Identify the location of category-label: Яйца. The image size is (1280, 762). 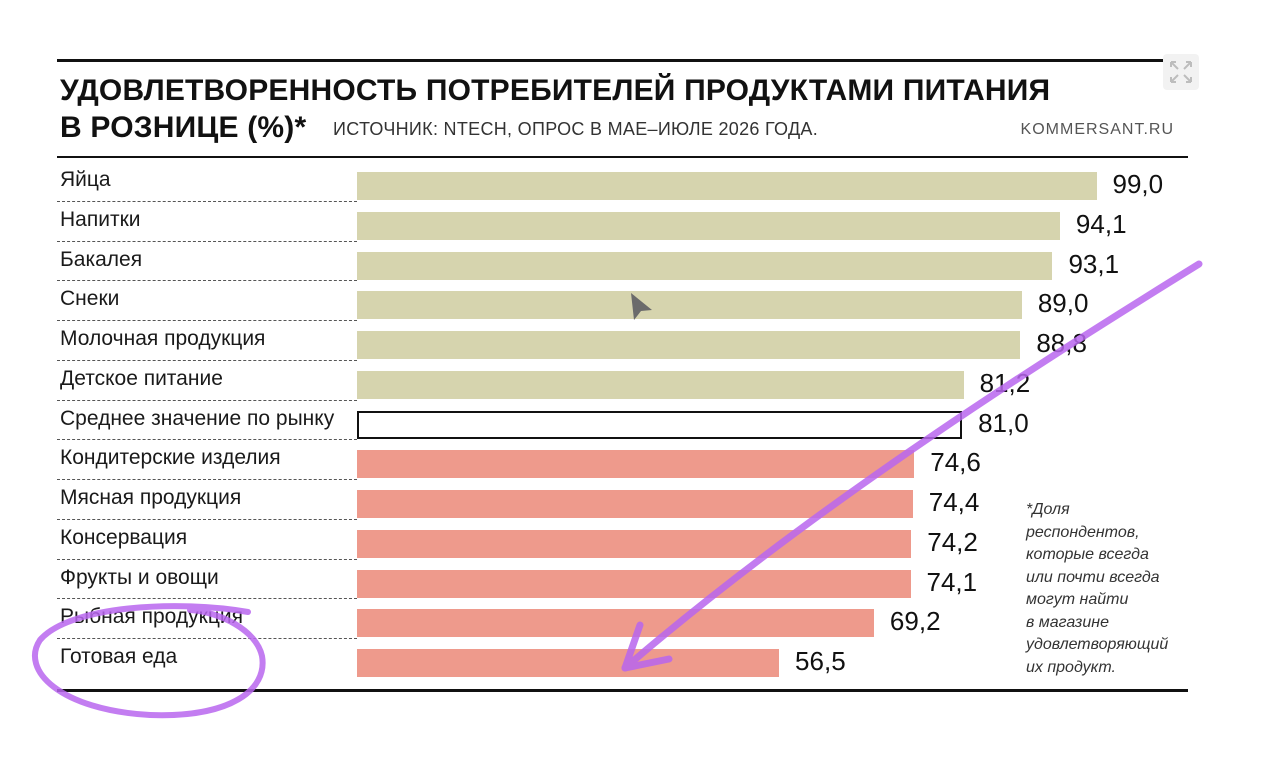
(85, 179).